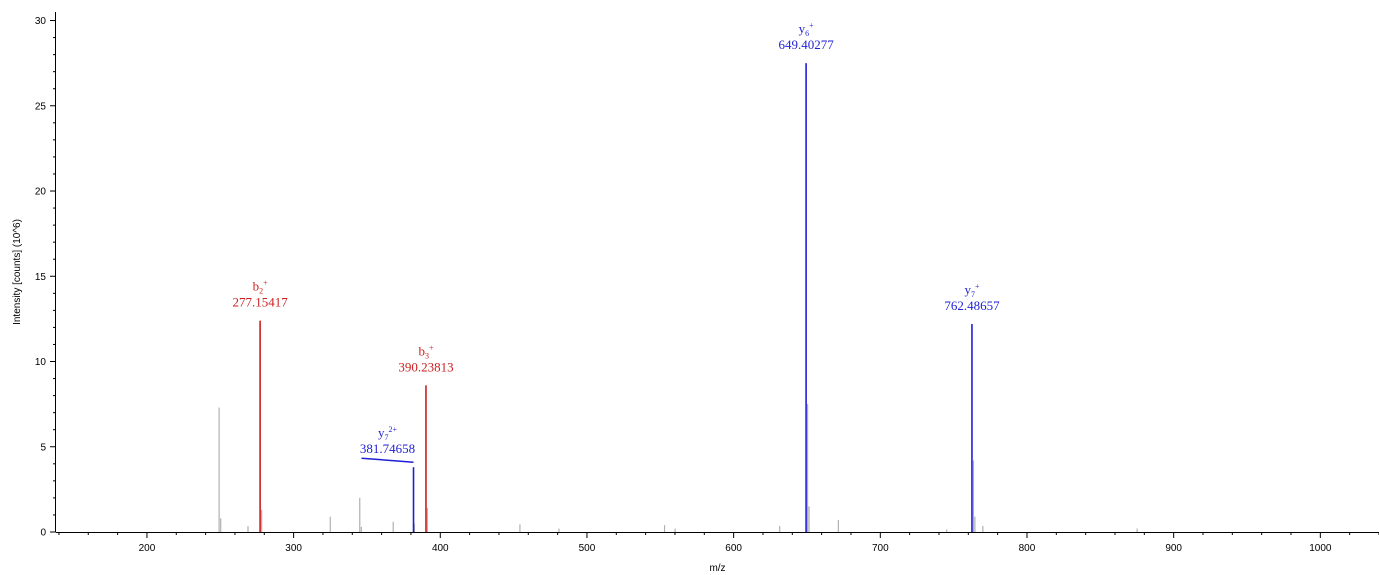  What do you see at coordinates (440, 548) in the screenshot?
I see `x-tick-label: 400` at bounding box center [440, 548].